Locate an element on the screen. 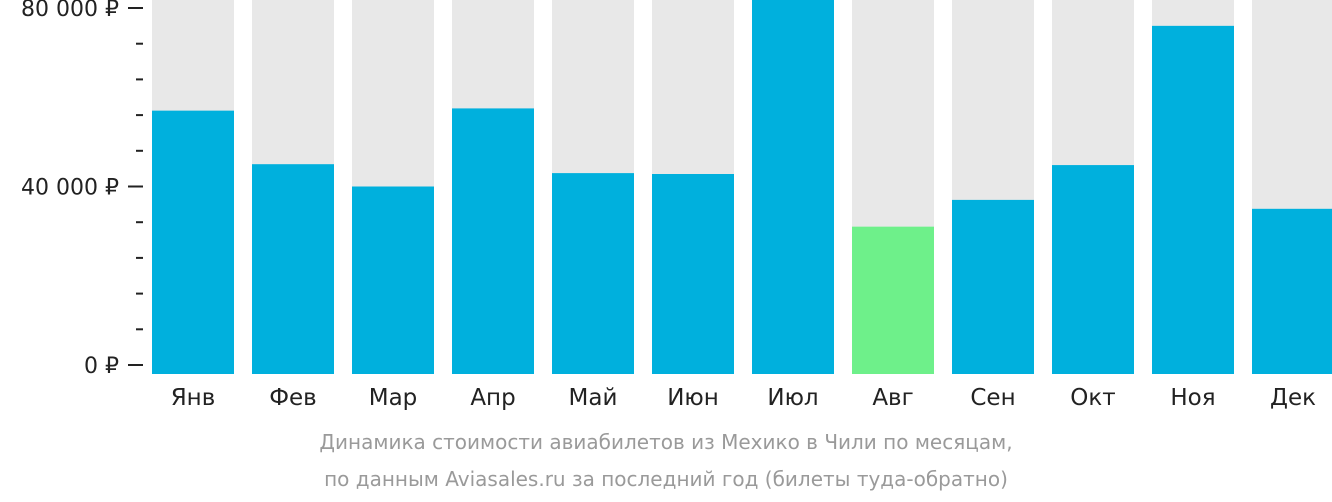  y-tick-label: 40 000 ₽ is located at coordinates (70, 188).